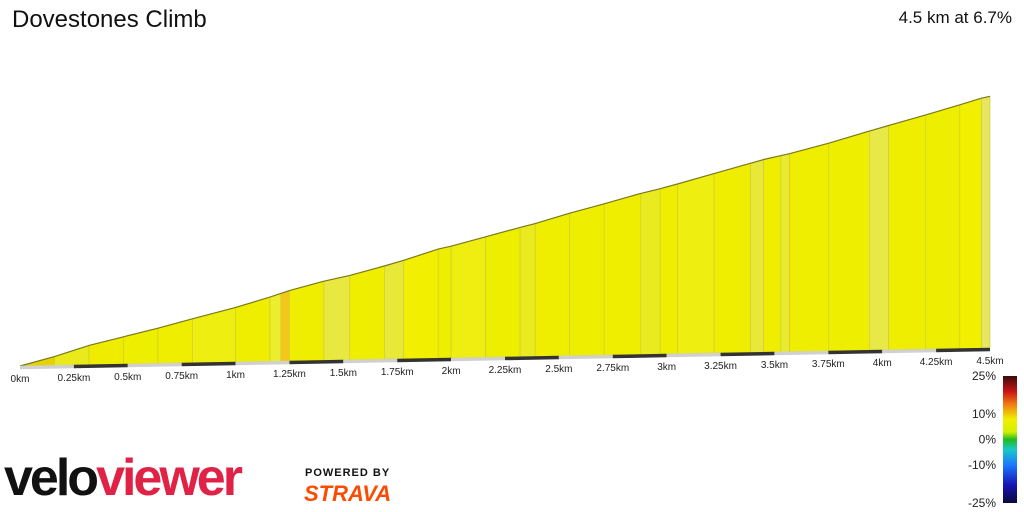 The width and height of the screenshot is (1024, 512). What do you see at coordinates (51, 478) in the screenshot?
I see `logo-velo: velo` at bounding box center [51, 478].